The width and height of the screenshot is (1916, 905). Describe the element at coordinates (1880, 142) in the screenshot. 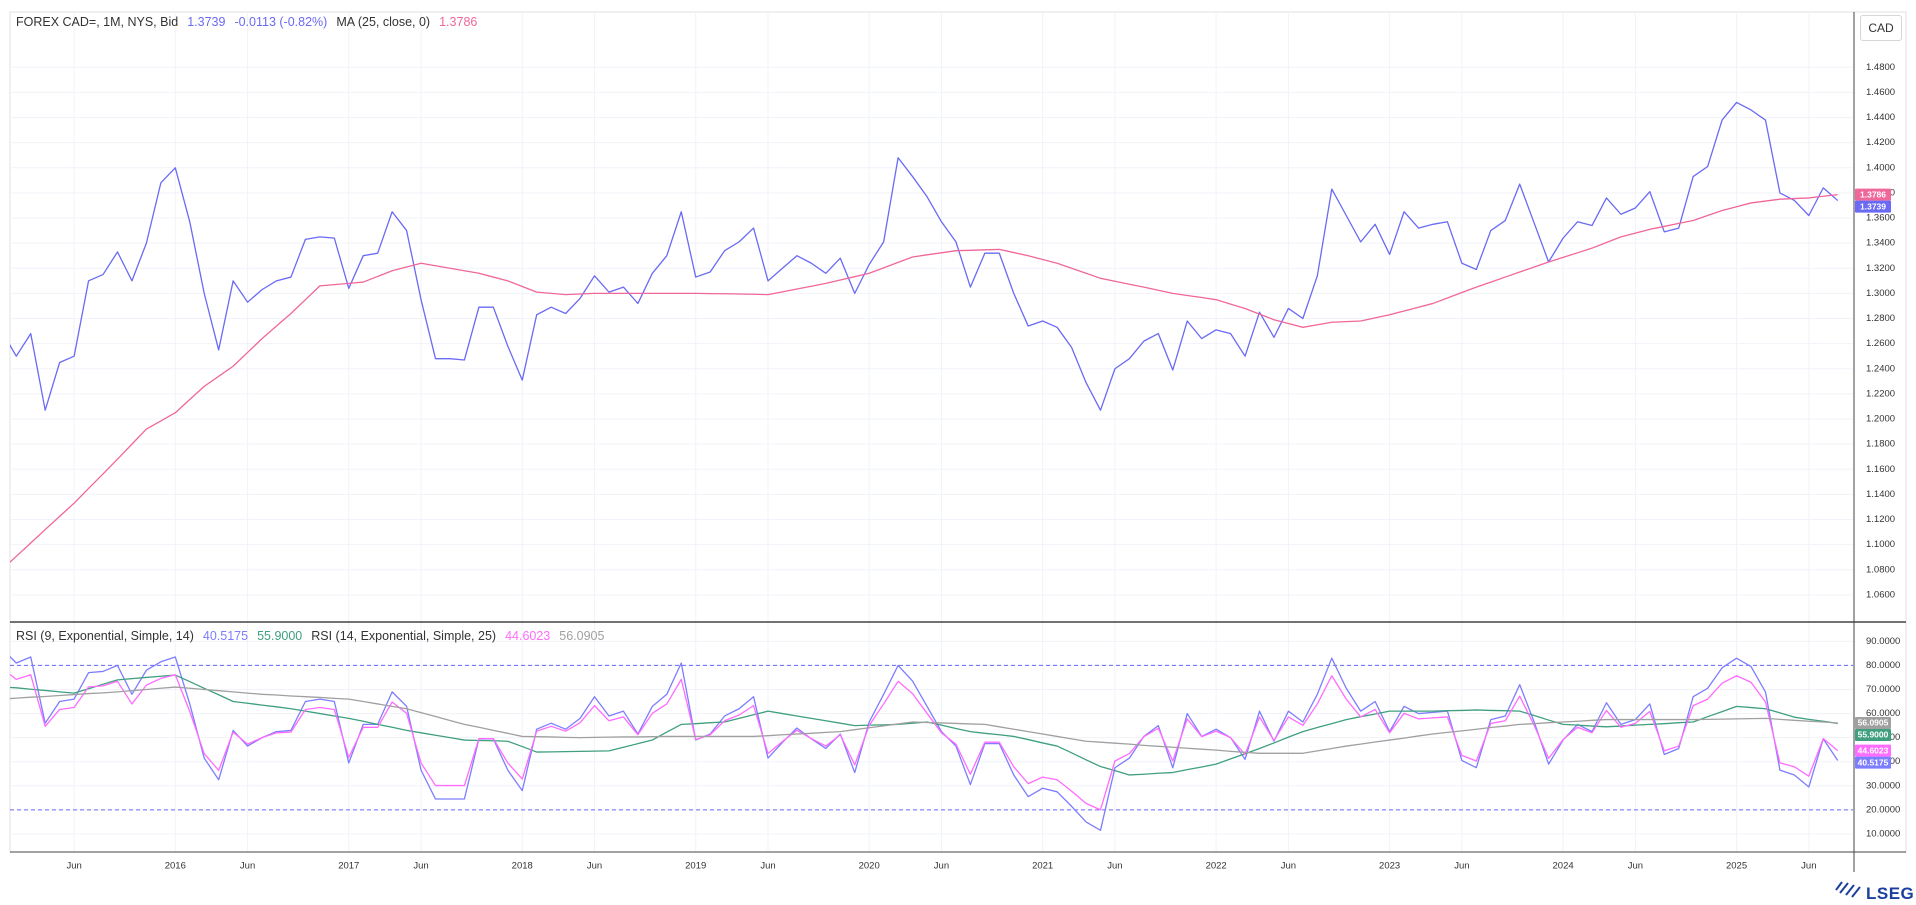

I see `y-tick-label: 1.4200` at that location.